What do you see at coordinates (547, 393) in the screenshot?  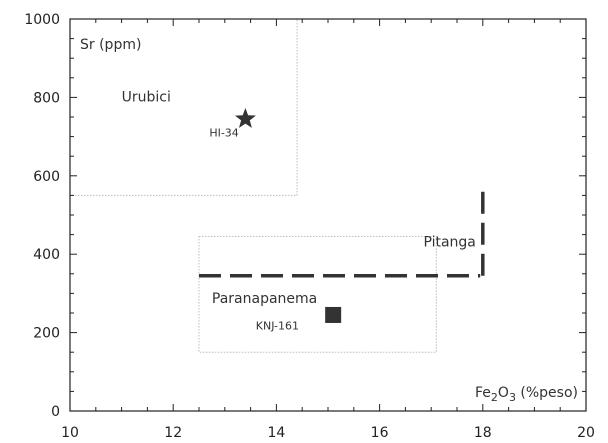 I see `x-axis-title-unit: (%peso)` at bounding box center [547, 393].